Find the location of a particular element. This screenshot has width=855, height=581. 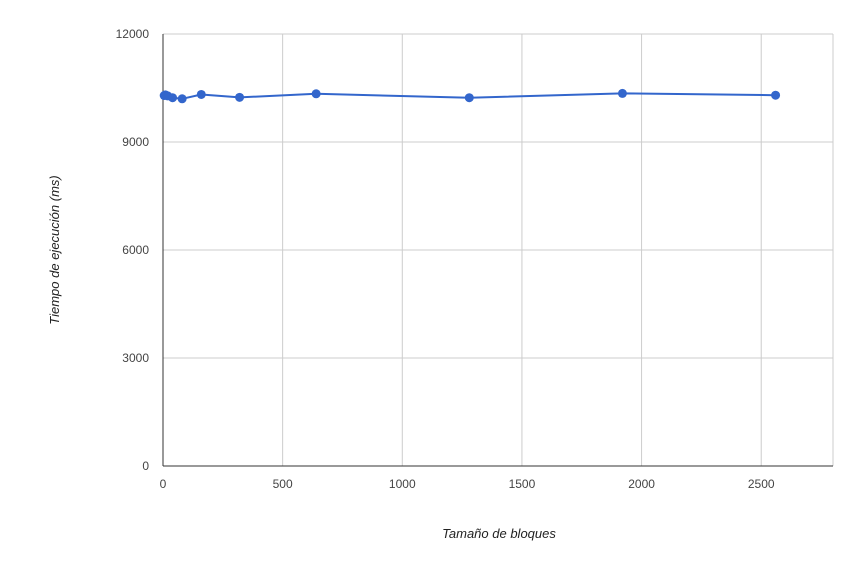

x-tick-label: 0 is located at coordinates (163, 484).